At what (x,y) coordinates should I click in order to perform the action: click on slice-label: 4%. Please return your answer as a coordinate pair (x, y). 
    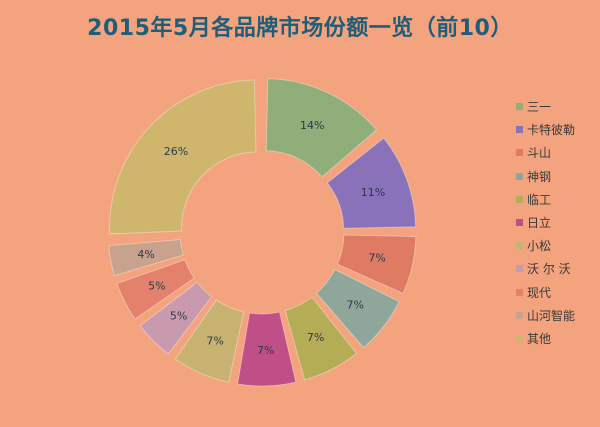
    Looking at the image, I should click on (145, 254).